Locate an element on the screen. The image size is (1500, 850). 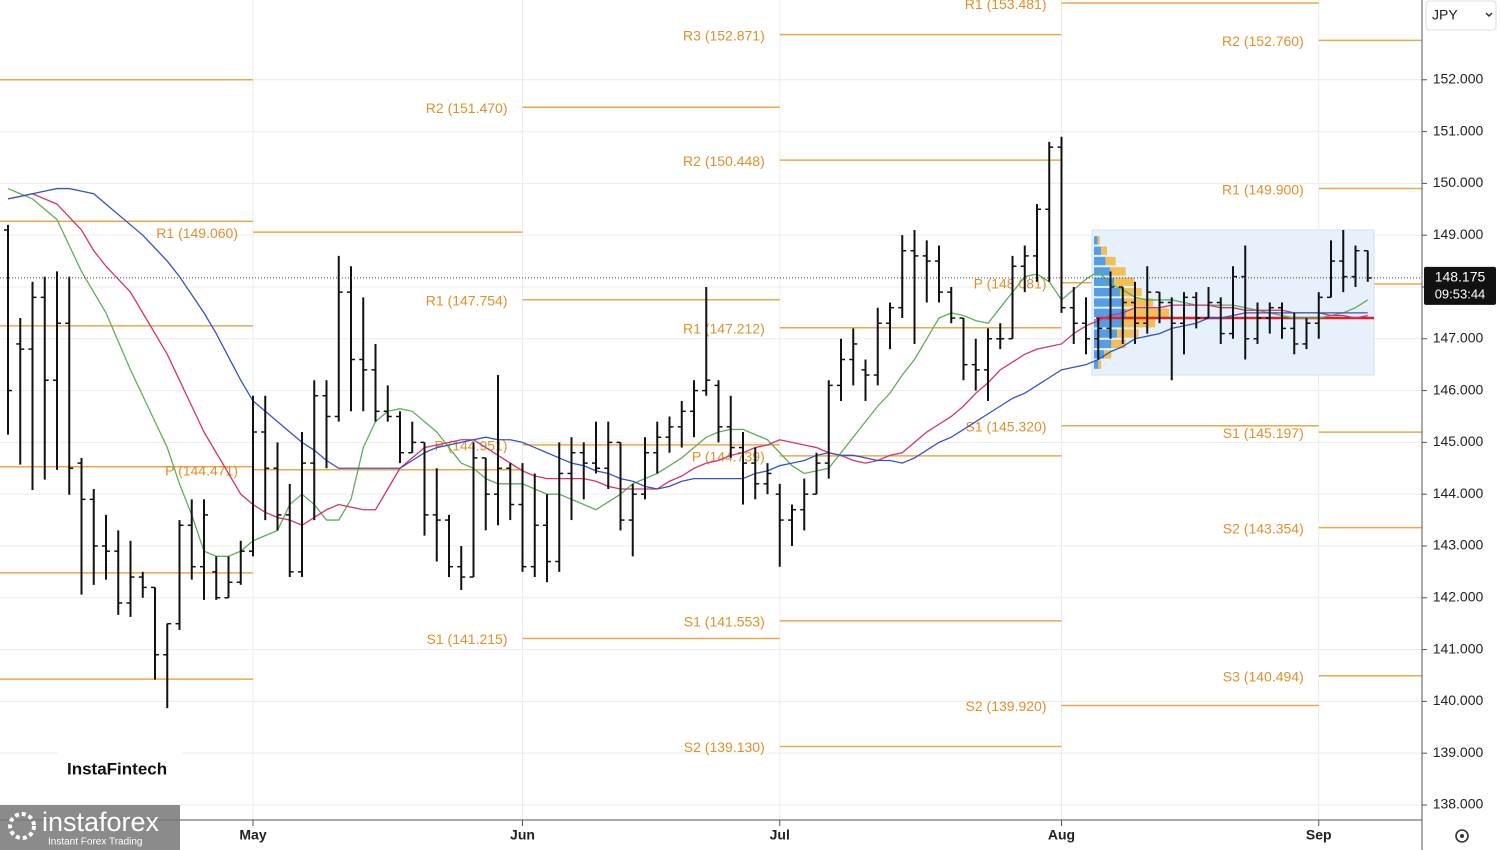
logo-icon is located at coordinates (22, 826).